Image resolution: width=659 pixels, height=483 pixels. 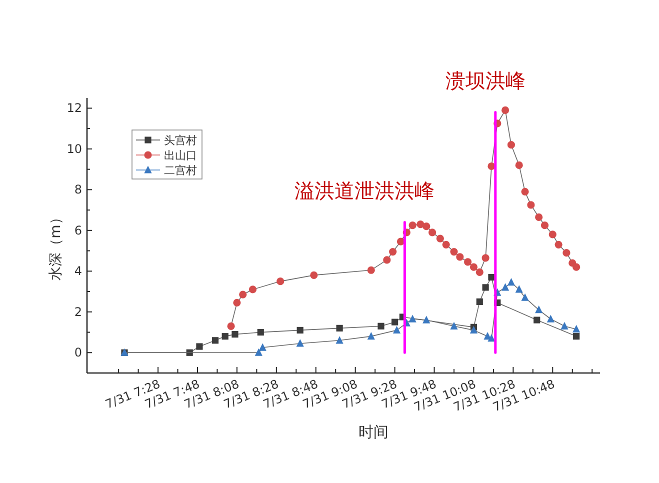 I want to click on x-axis-title: 时间, so click(x=373, y=432).